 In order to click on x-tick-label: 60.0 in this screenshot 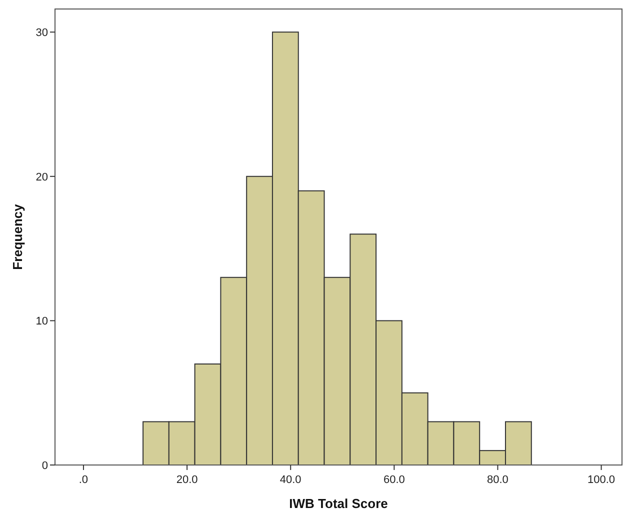, I will do `click(394, 480)`.